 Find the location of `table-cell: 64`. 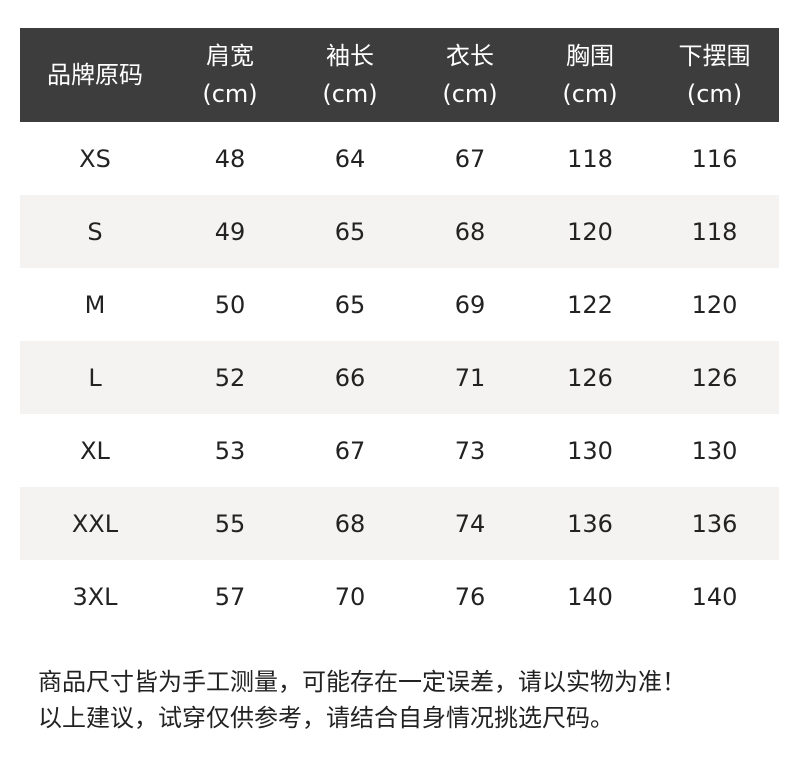

table-cell: 64 is located at coordinates (350, 158).